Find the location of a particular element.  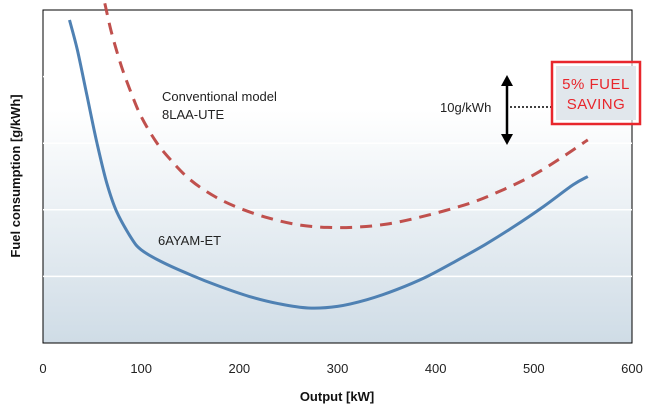

x-tick-label: 300 is located at coordinates (338, 368).